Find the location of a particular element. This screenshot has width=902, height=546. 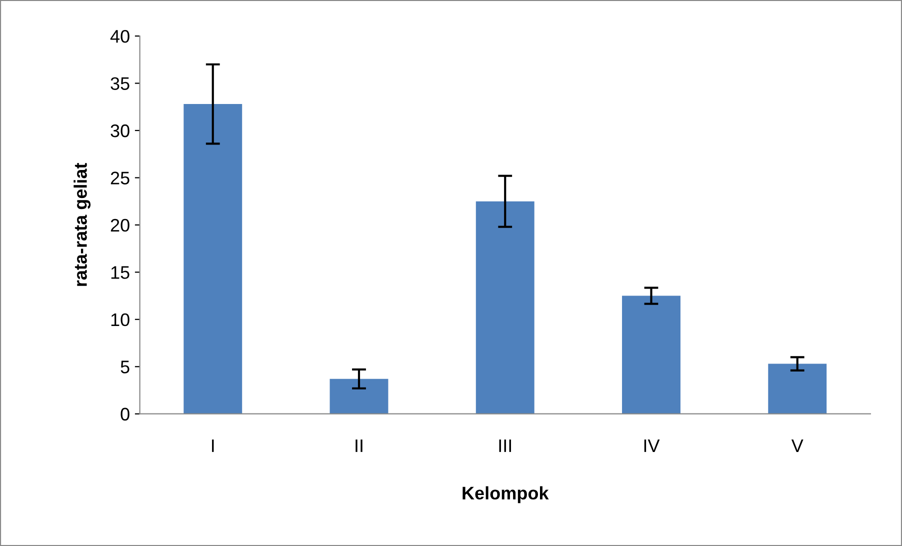

x-tick-label: II is located at coordinates (359, 446).